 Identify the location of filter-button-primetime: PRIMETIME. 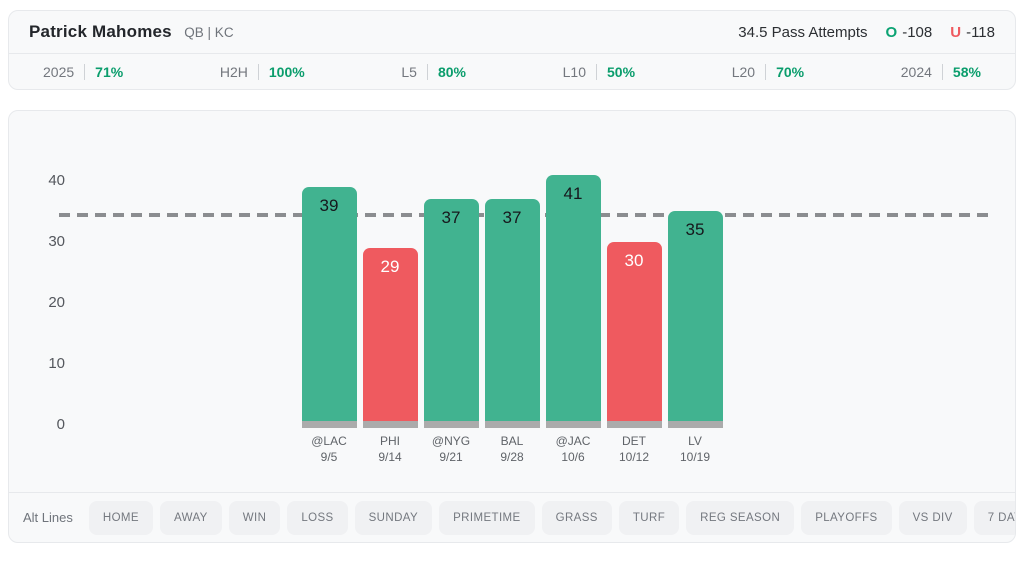
(487, 517).